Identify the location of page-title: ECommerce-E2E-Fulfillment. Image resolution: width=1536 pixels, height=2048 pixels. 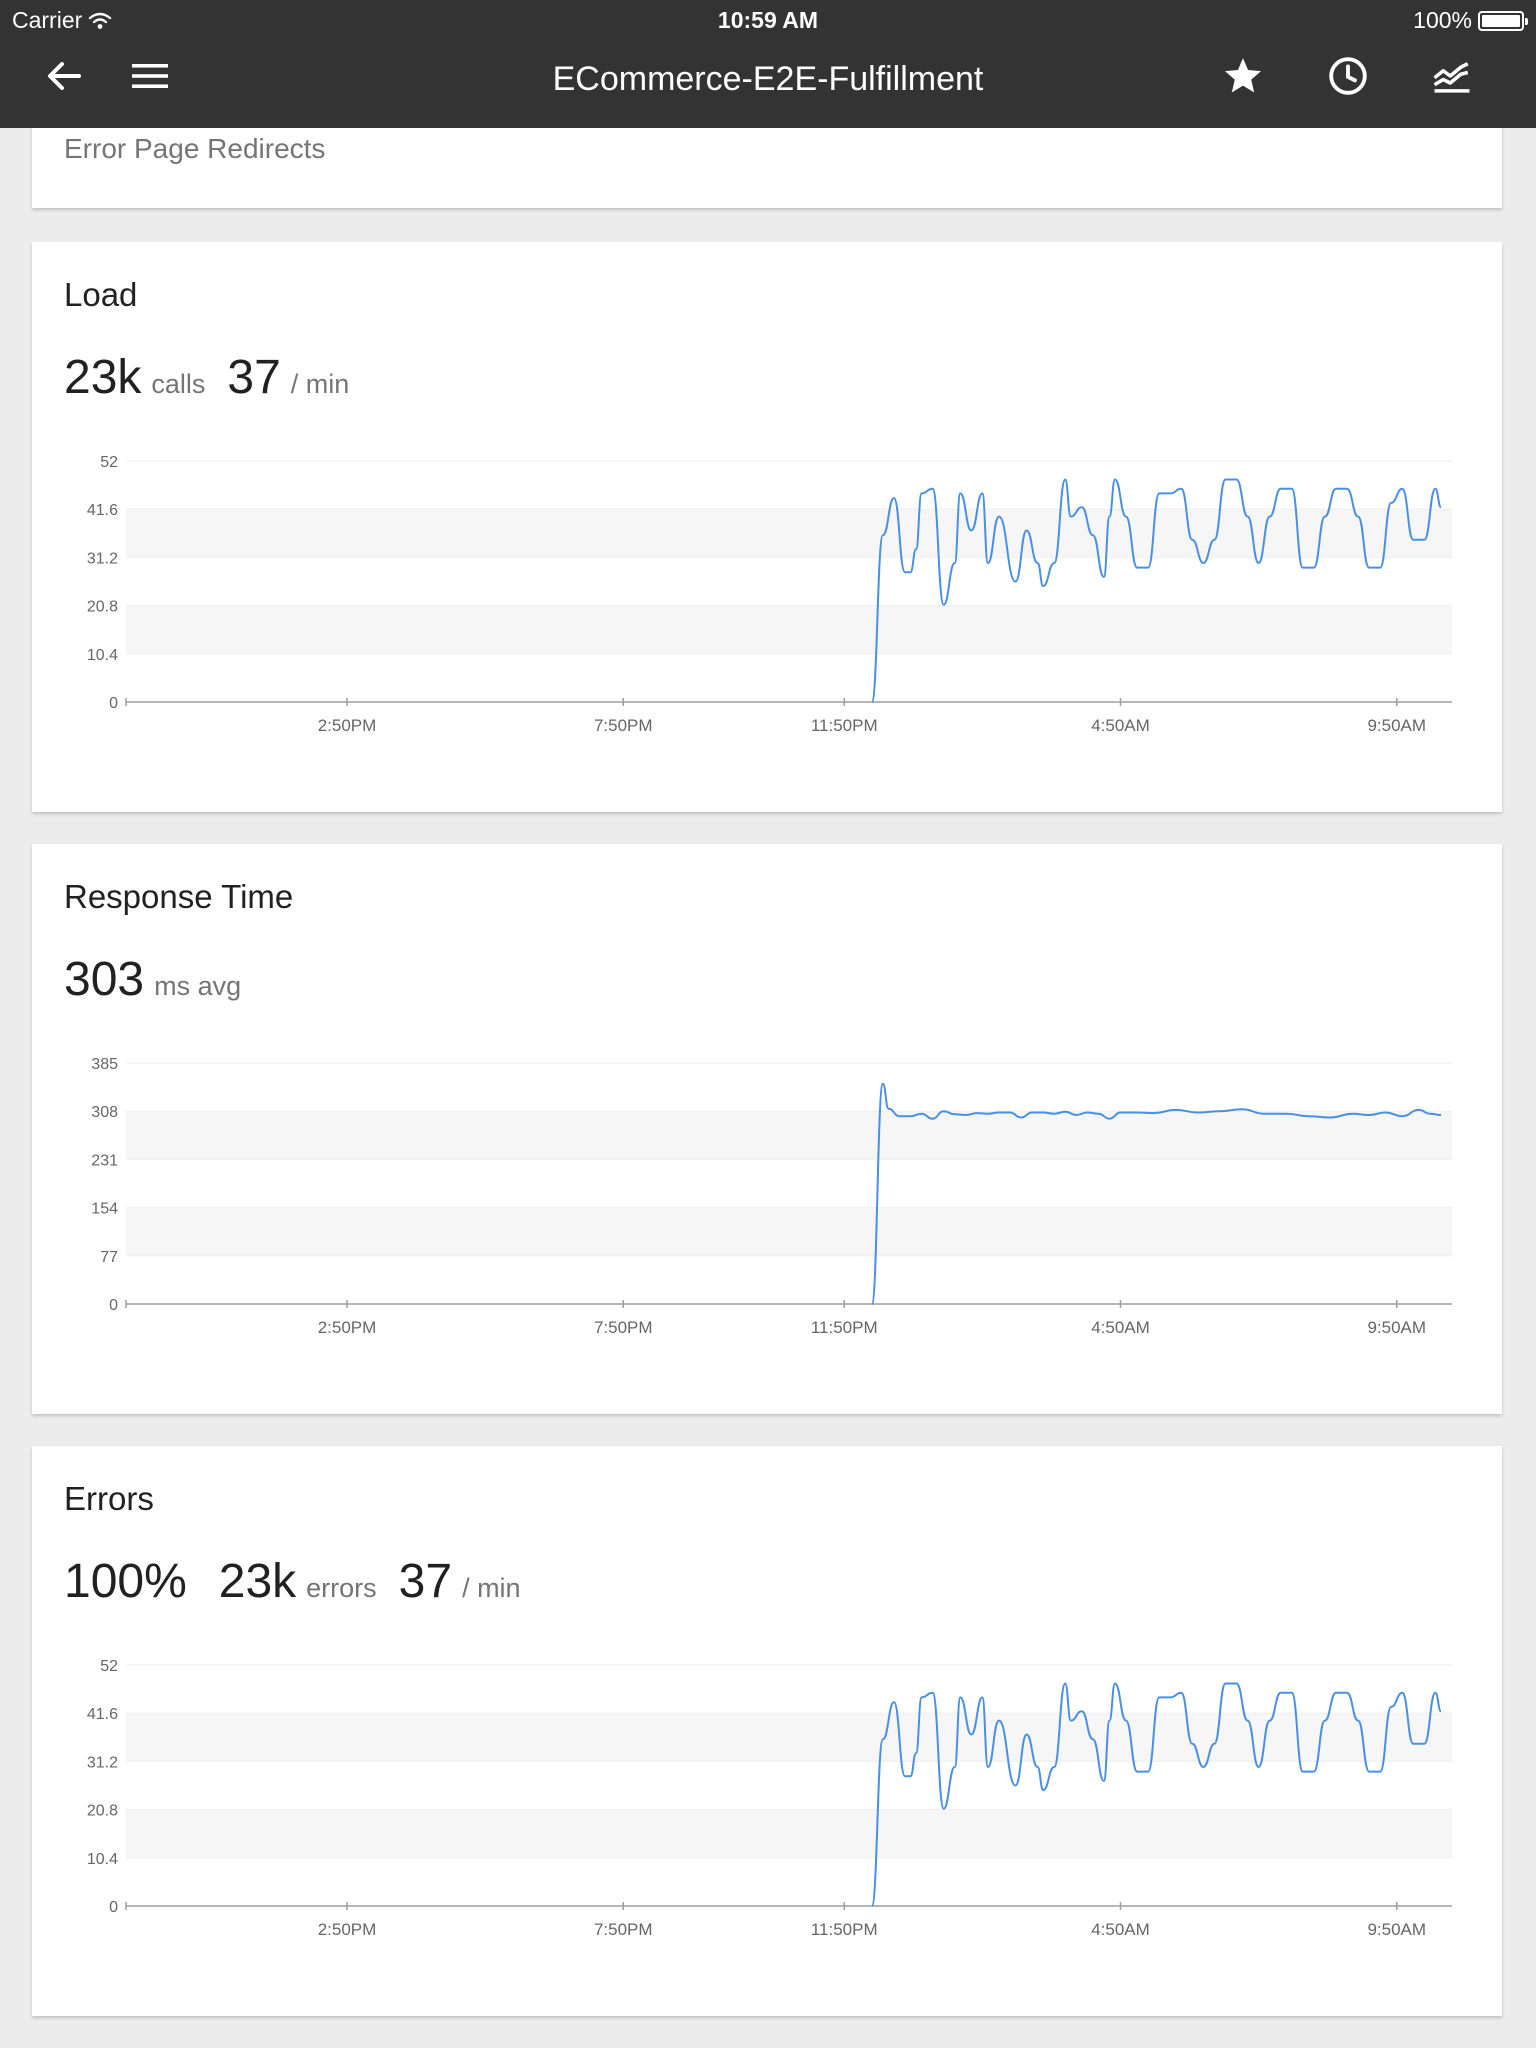
(768, 79).